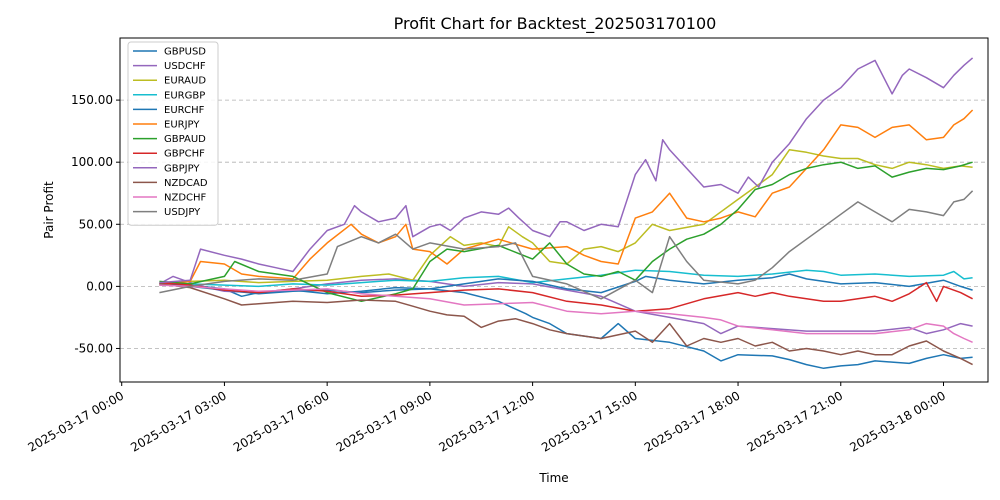 This screenshot has height=500, width=1000. What do you see at coordinates (553, 478) in the screenshot?
I see `x-axis-label: Time` at bounding box center [553, 478].